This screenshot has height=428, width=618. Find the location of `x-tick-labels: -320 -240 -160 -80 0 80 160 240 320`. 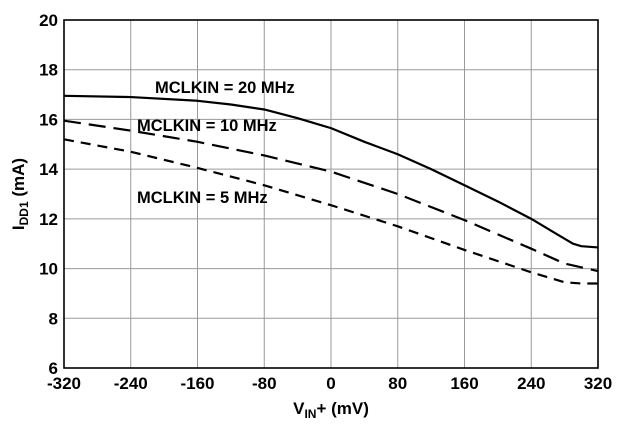

x-tick-labels: -320 -240 -160 -80 0 80 160 240 320 is located at coordinates (329, 383).